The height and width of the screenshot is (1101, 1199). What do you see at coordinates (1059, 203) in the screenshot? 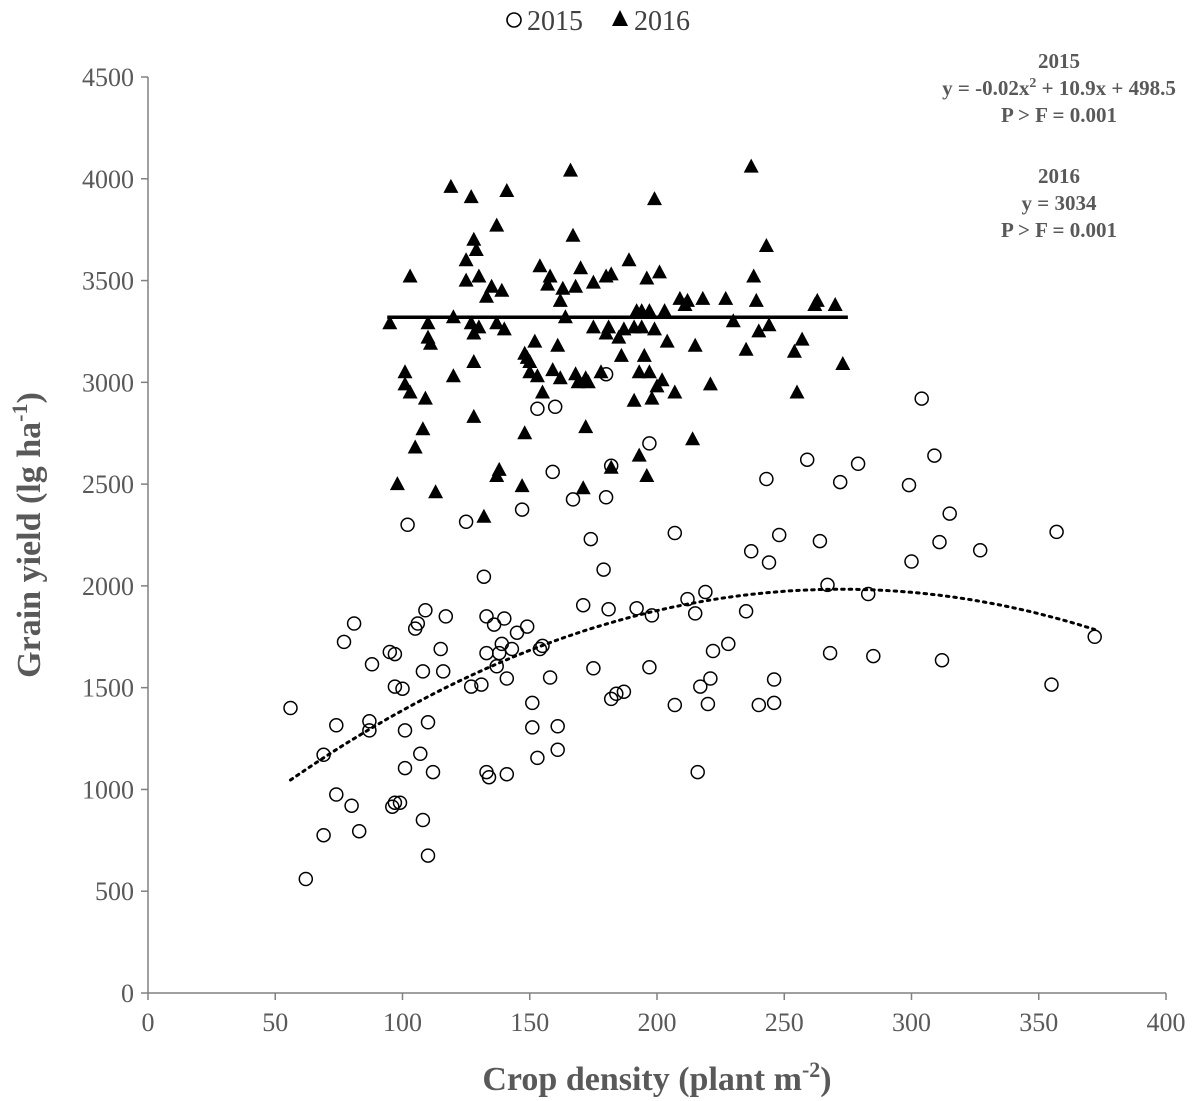
I see `annotation-2016-equation: y = 3034` at bounding box center [1059, 203].